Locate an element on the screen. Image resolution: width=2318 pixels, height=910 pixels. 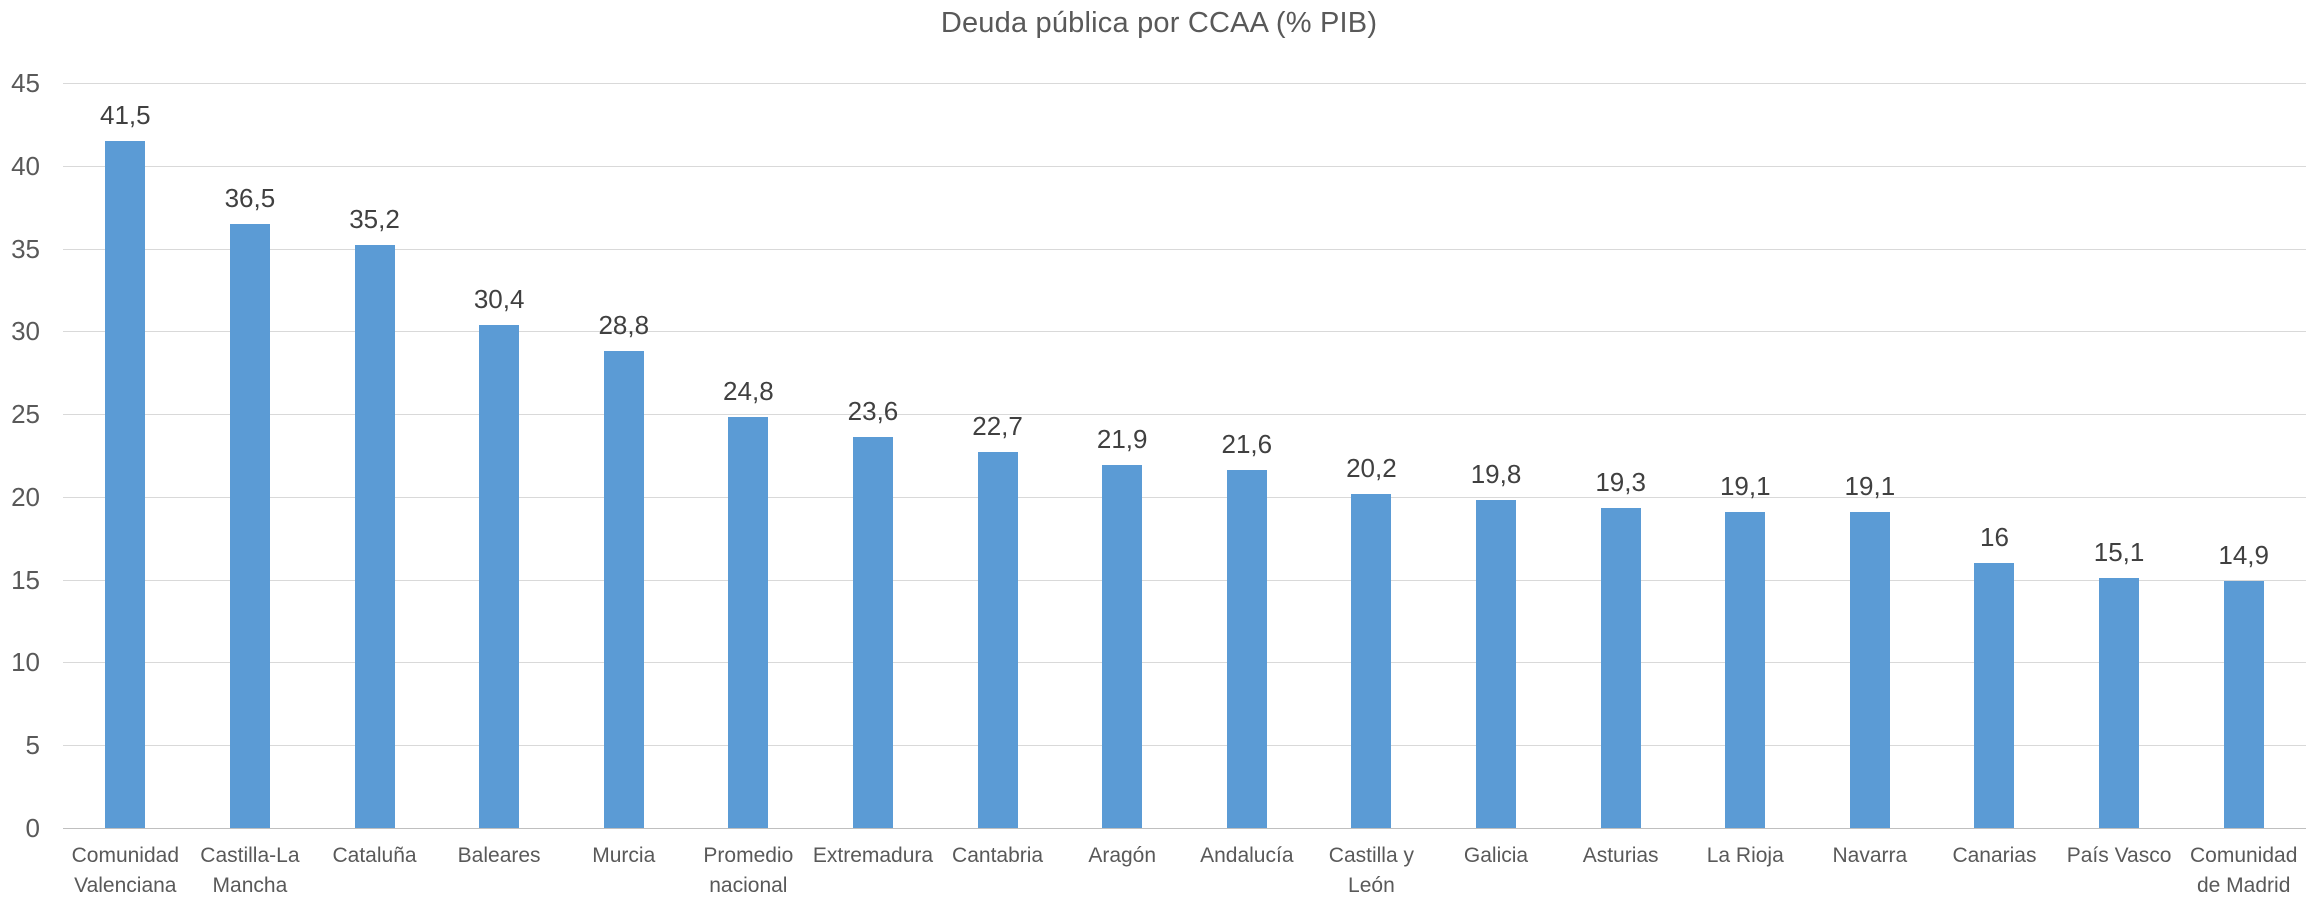
bar-value-label: 23,6 is located at coordinates (873, 411).